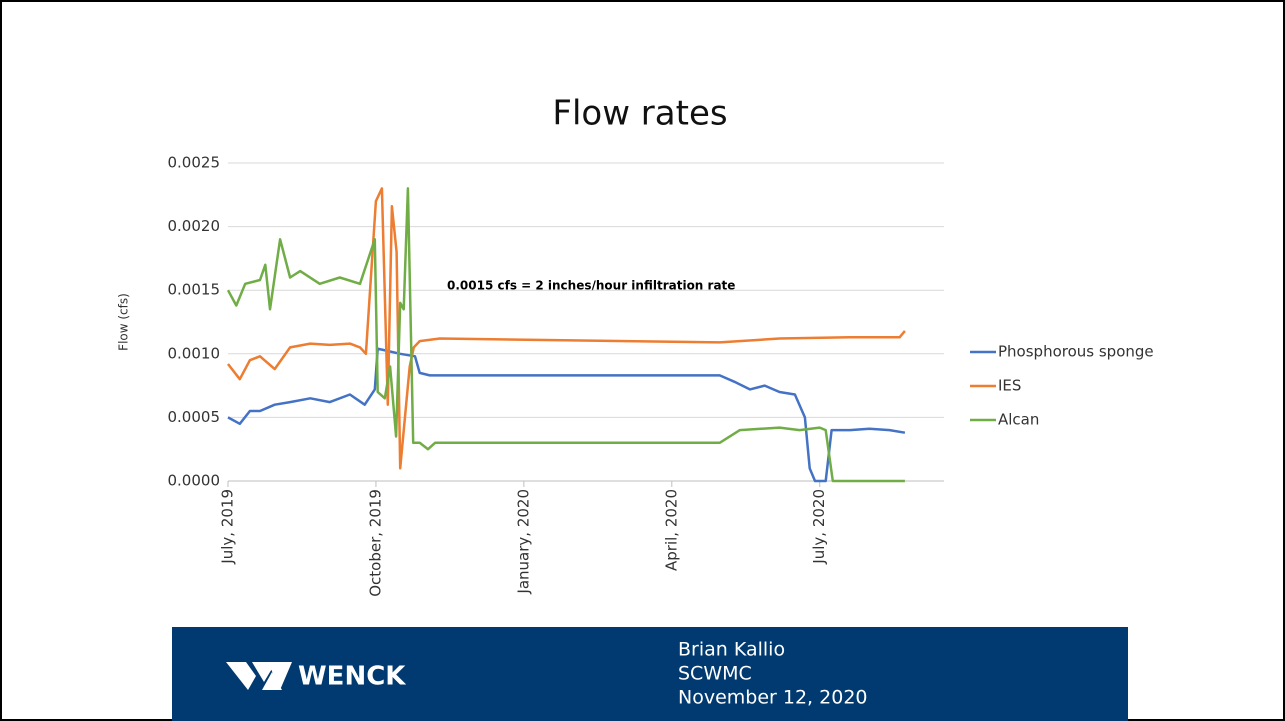 The image size is (1285, 721). What do you see at coordinates (352, 677) in the screenshot?
I see `logo-text: WENCK` at bounding box center [352, 677].